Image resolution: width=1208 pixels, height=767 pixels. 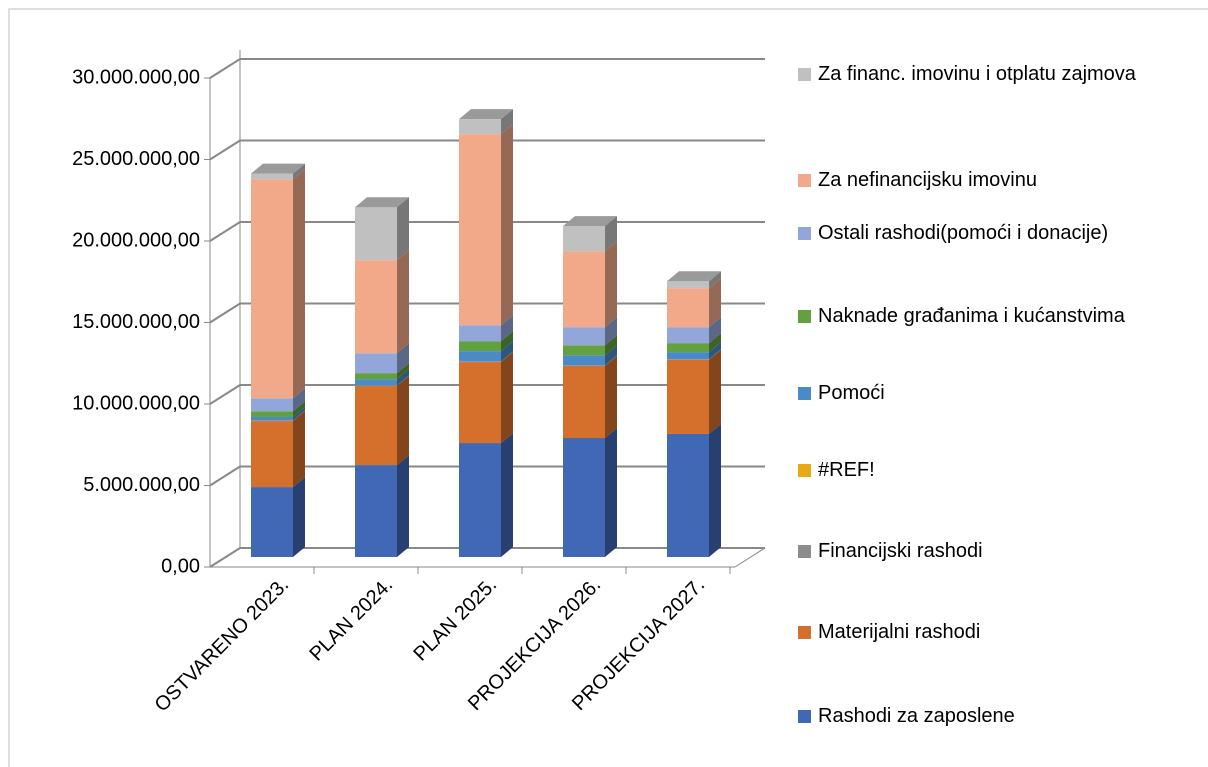 What do you see at coordinates (899, 632) in the screenshot?
I see `legend-label: Materijalni rashodi` at bounding box center [899, 632].